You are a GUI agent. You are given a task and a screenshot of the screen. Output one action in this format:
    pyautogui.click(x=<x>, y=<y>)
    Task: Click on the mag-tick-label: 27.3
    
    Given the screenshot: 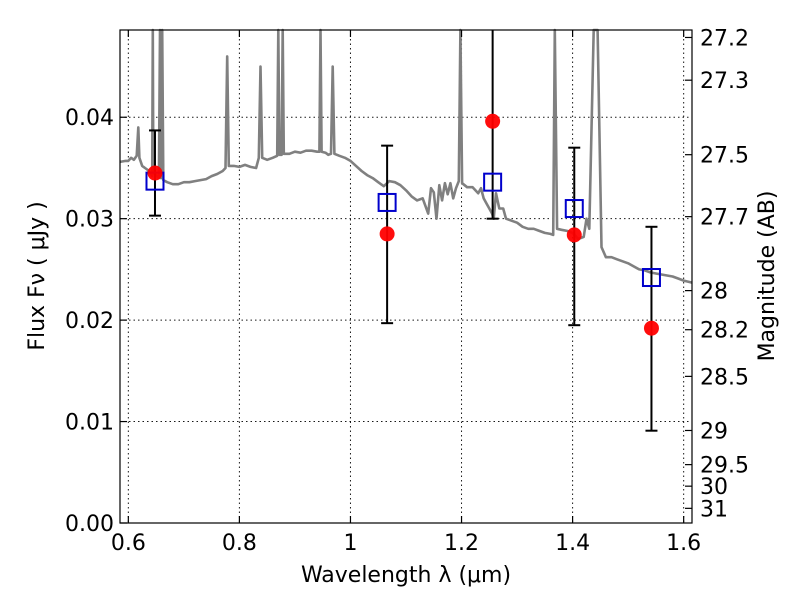 What is the action you would take?
    pyautogui.click(x=724, y=81)
    